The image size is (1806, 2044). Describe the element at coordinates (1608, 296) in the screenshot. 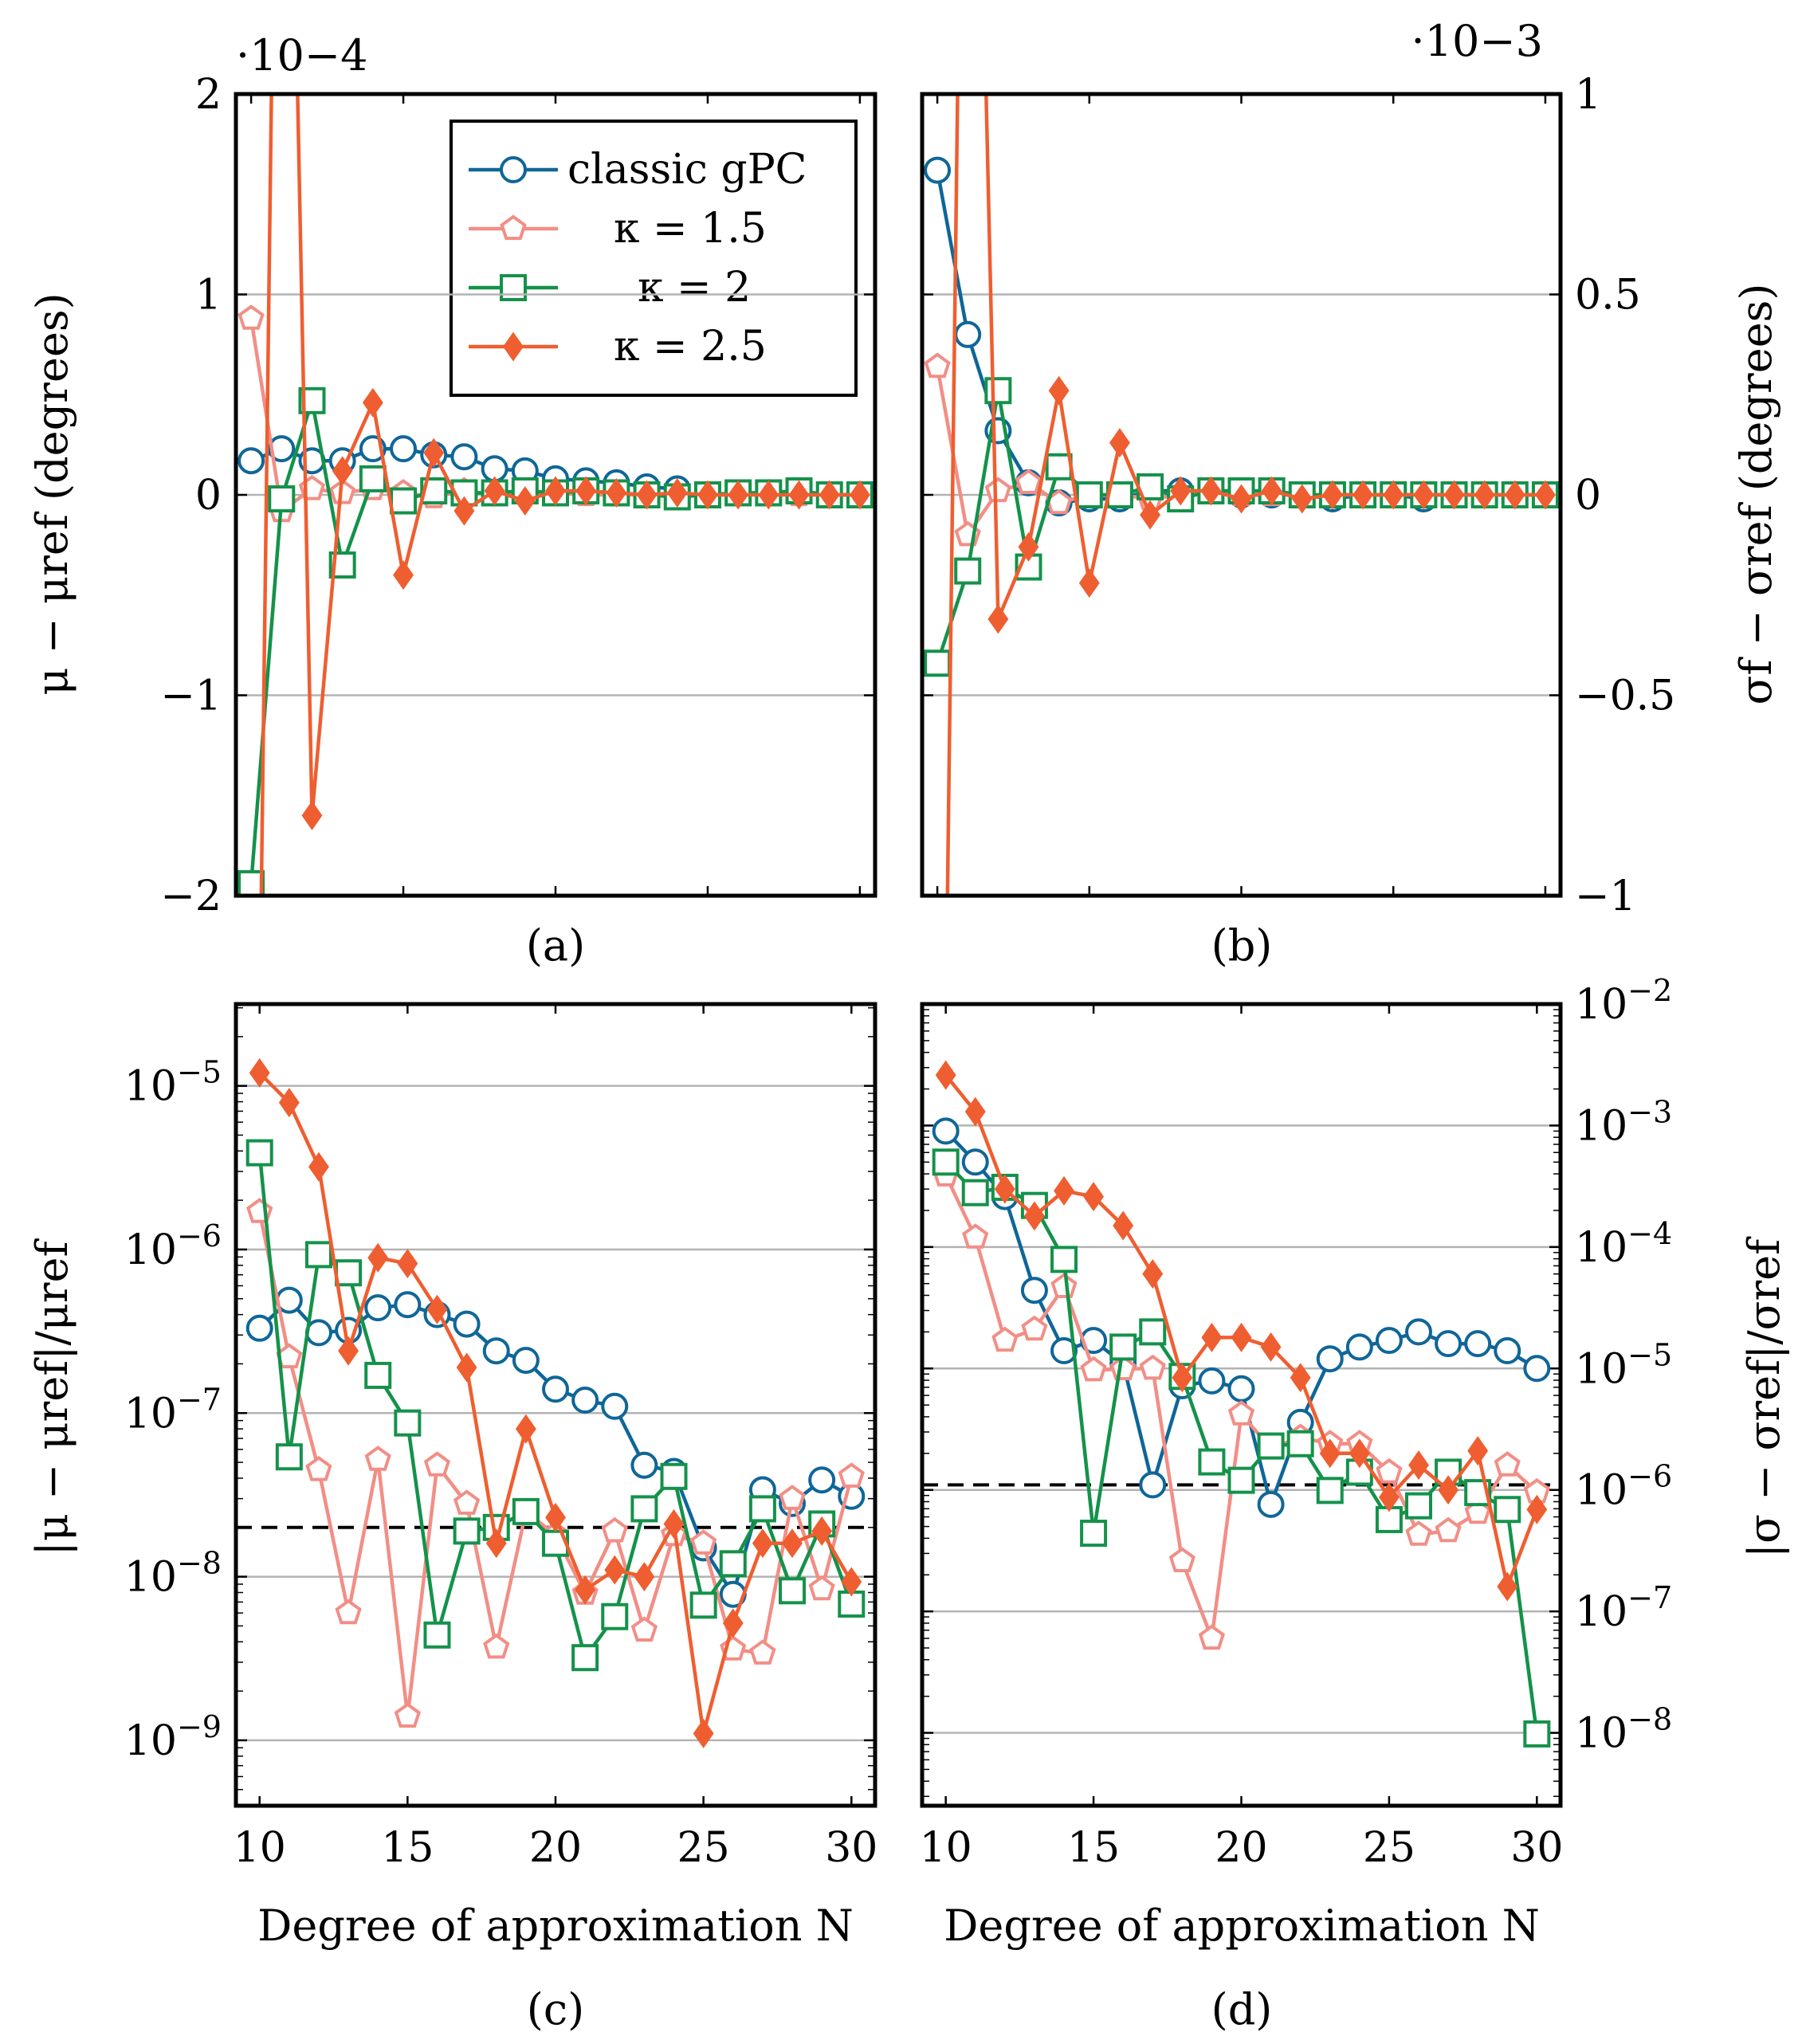

I see `y-tick-label: 0.5` at that location.